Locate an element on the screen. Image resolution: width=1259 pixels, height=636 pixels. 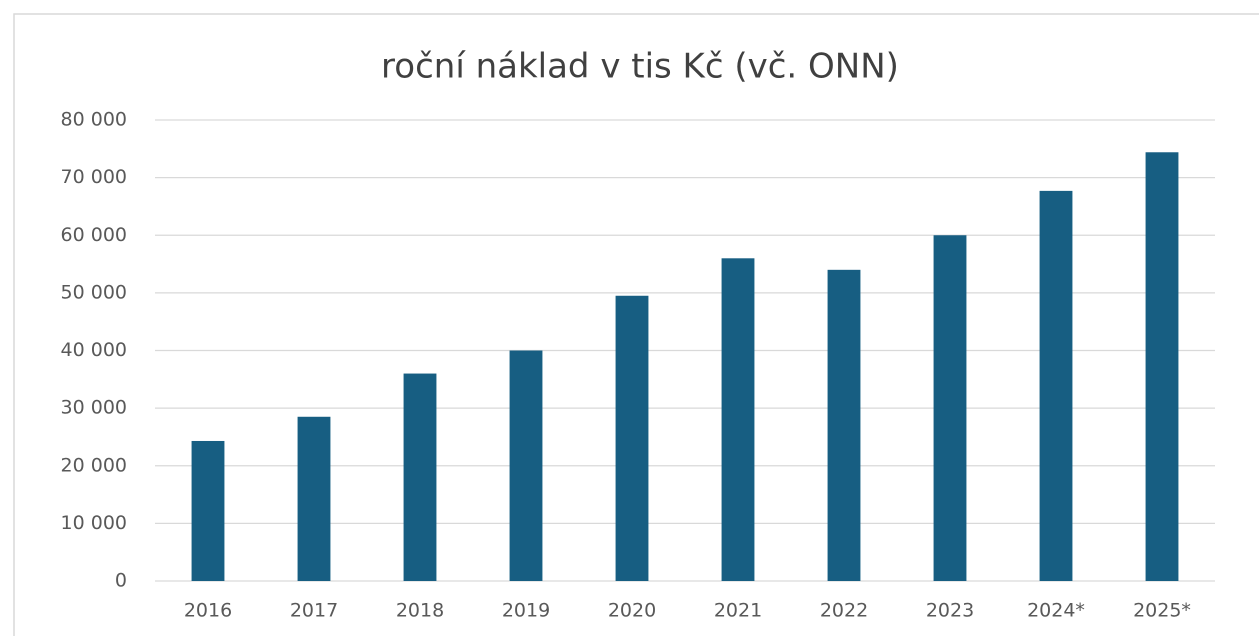
y-tick-label: 20 000 is located at coordinates (94, 465).